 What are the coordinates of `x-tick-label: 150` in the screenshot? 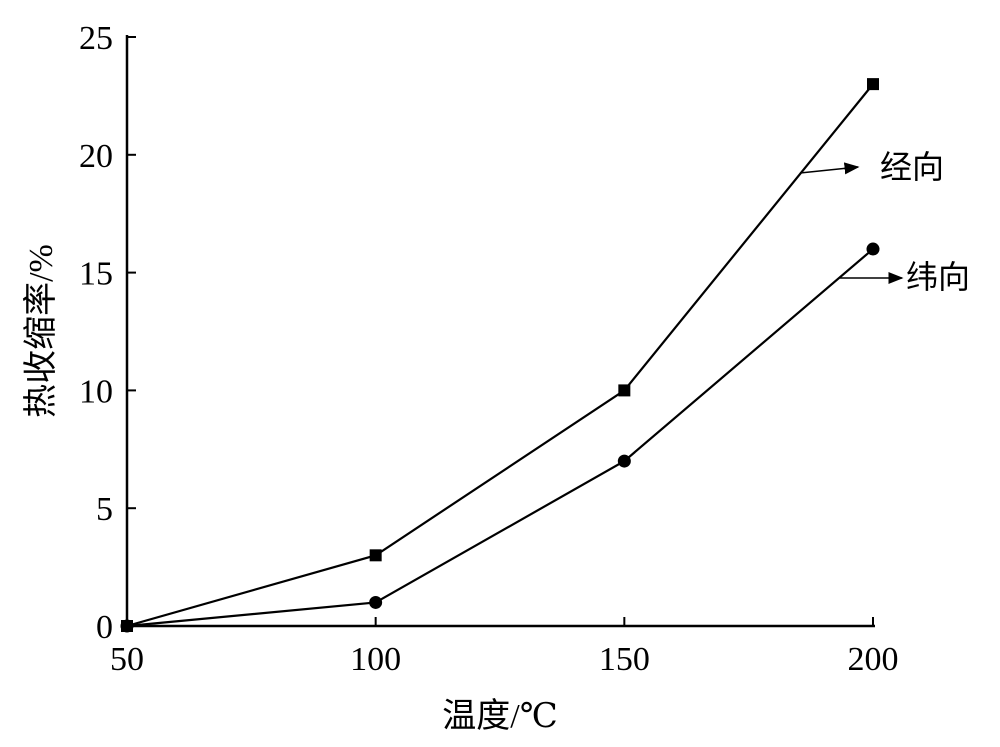 It's located at (624, 659).